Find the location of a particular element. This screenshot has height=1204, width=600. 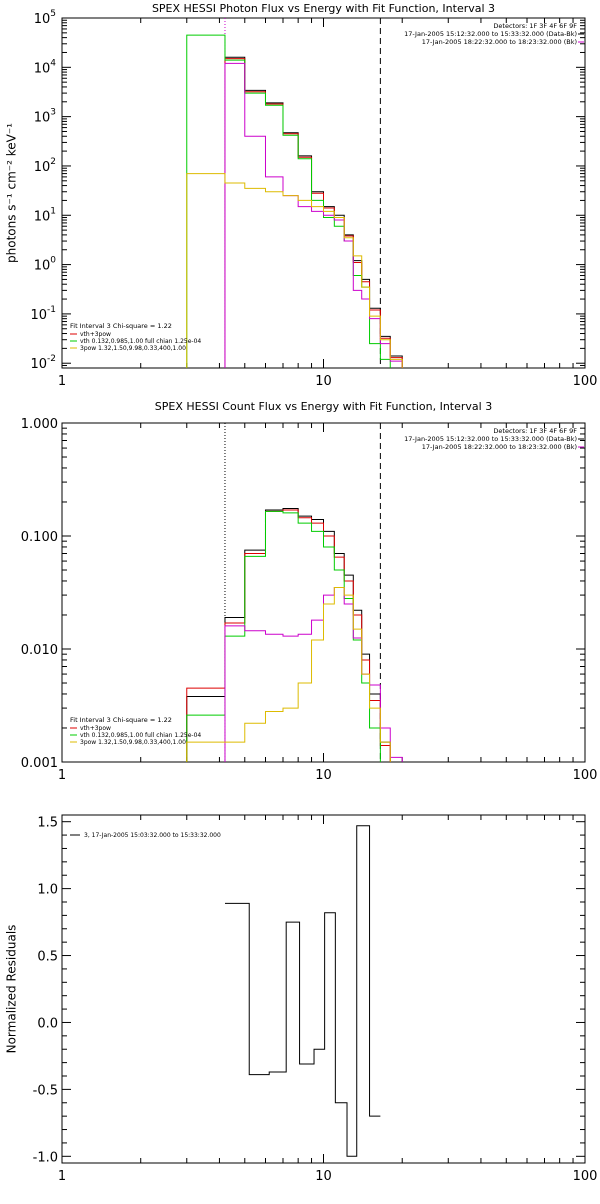

y-tick-label: 0.5 is located at coordinates (47, 957).